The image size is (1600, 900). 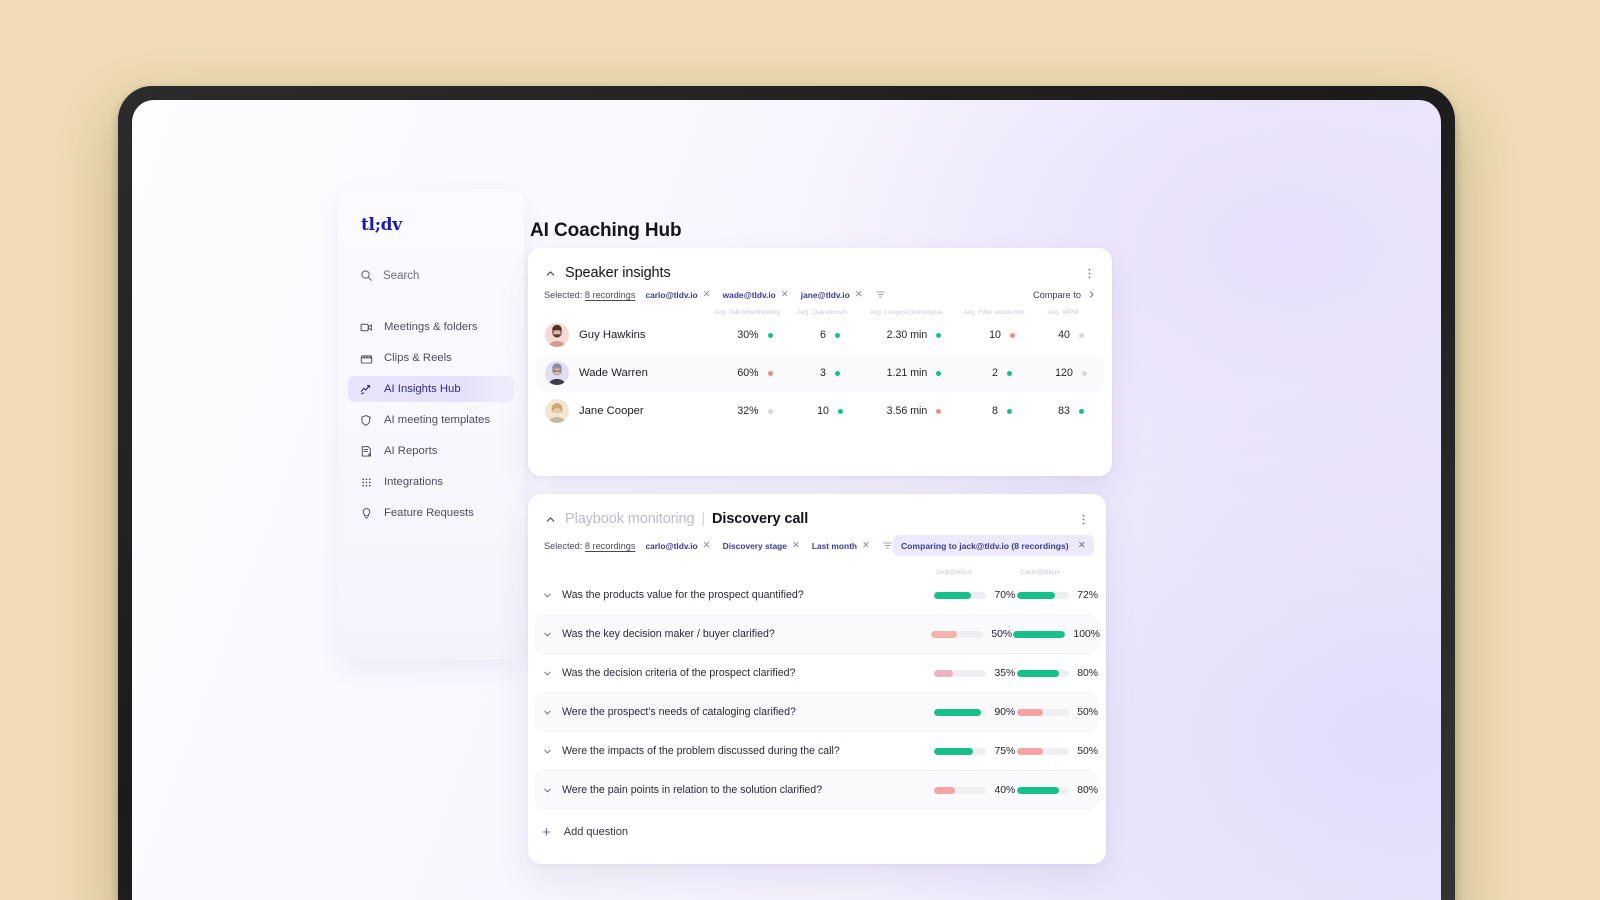 I want to click on metric-value: 60%, so click(x=748, y=373).